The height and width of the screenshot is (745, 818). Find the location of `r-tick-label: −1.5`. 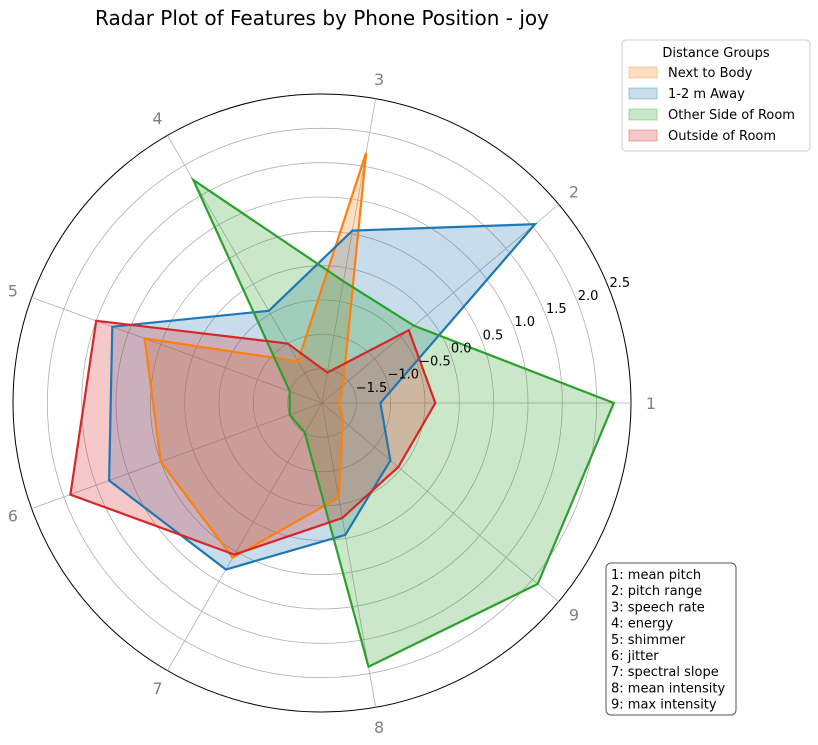

r-tick-label: −1.5 is located at coordinates (372, 388).